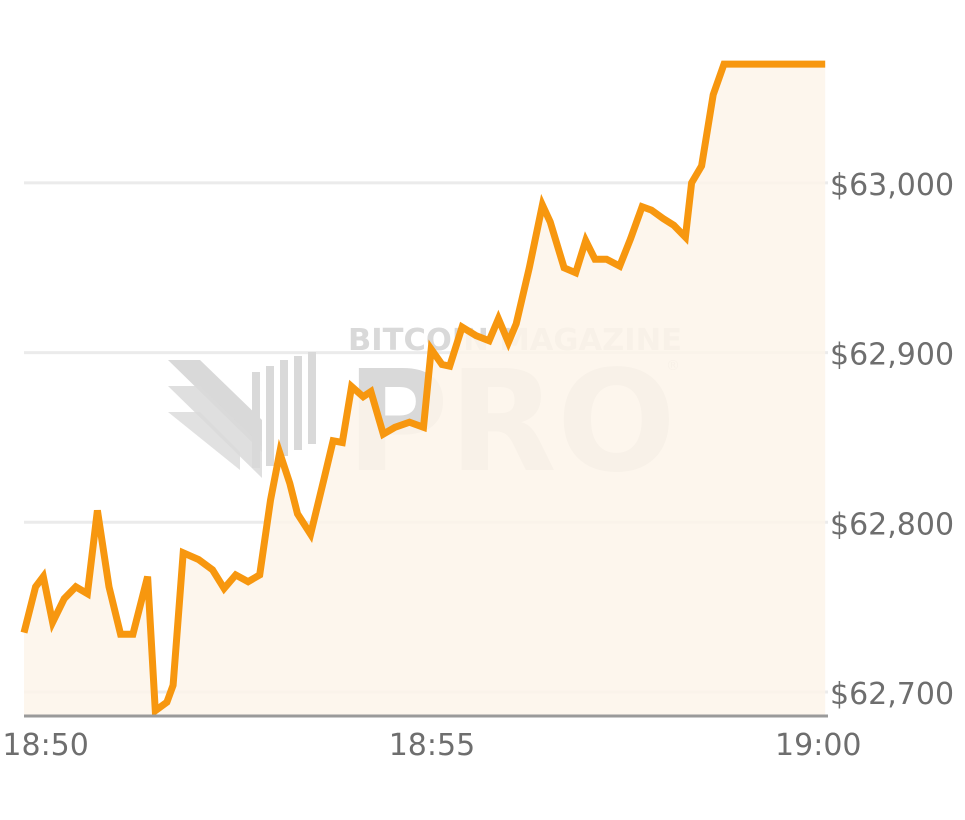 This screenshot has width=965, height=820. Describe the element at coordinates (45, 745) in the screenshot. I see `x-tick-label: 18:50` at that location.